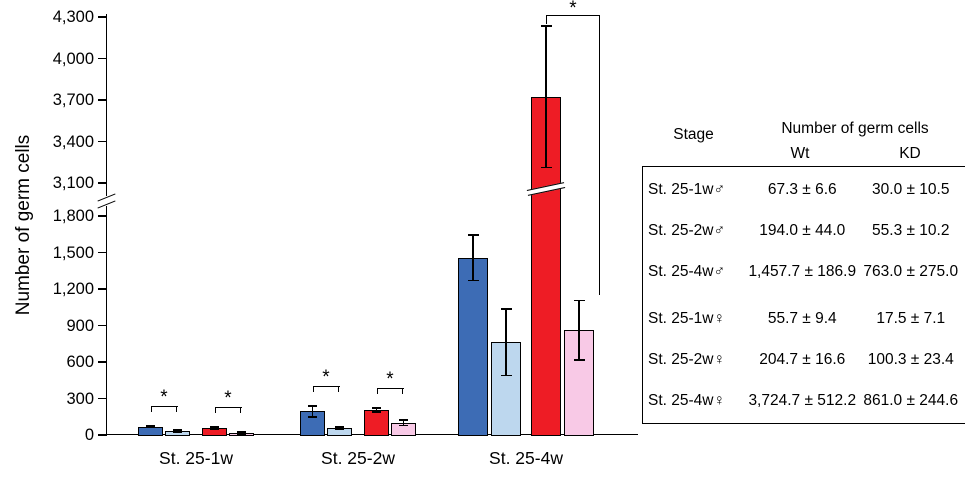 The height and width of the screenshot is (486, 967). Describe the element at coordinates (687, 400) in the screenshot. I see `stage-cell: St. 25-4w♀` at that location.